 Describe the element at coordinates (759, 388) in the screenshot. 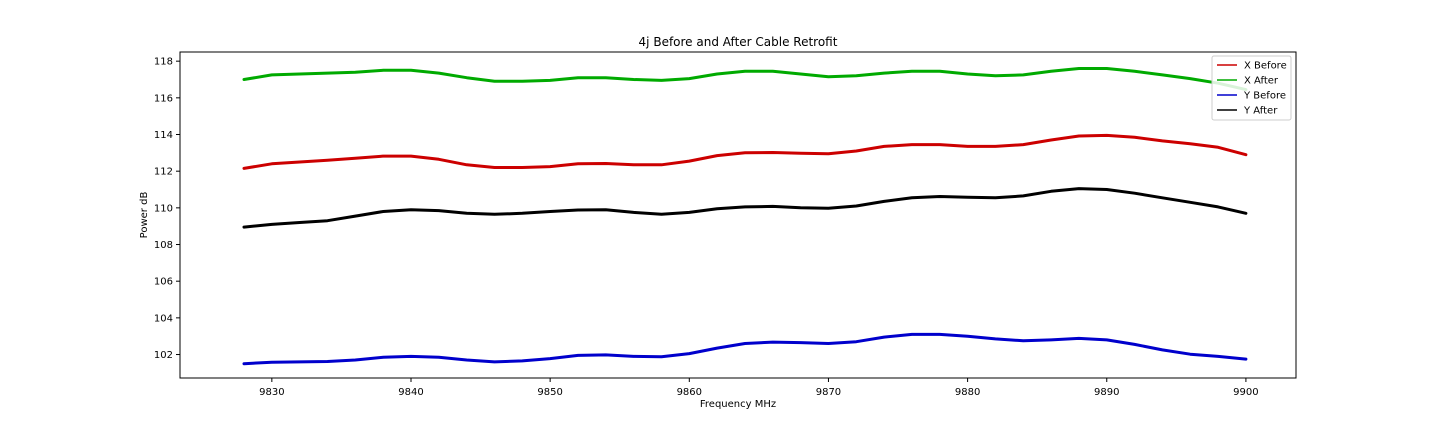

I see `x-axis: 9830 9840 9850 9860 9870 9880 9890 9900` at that location.